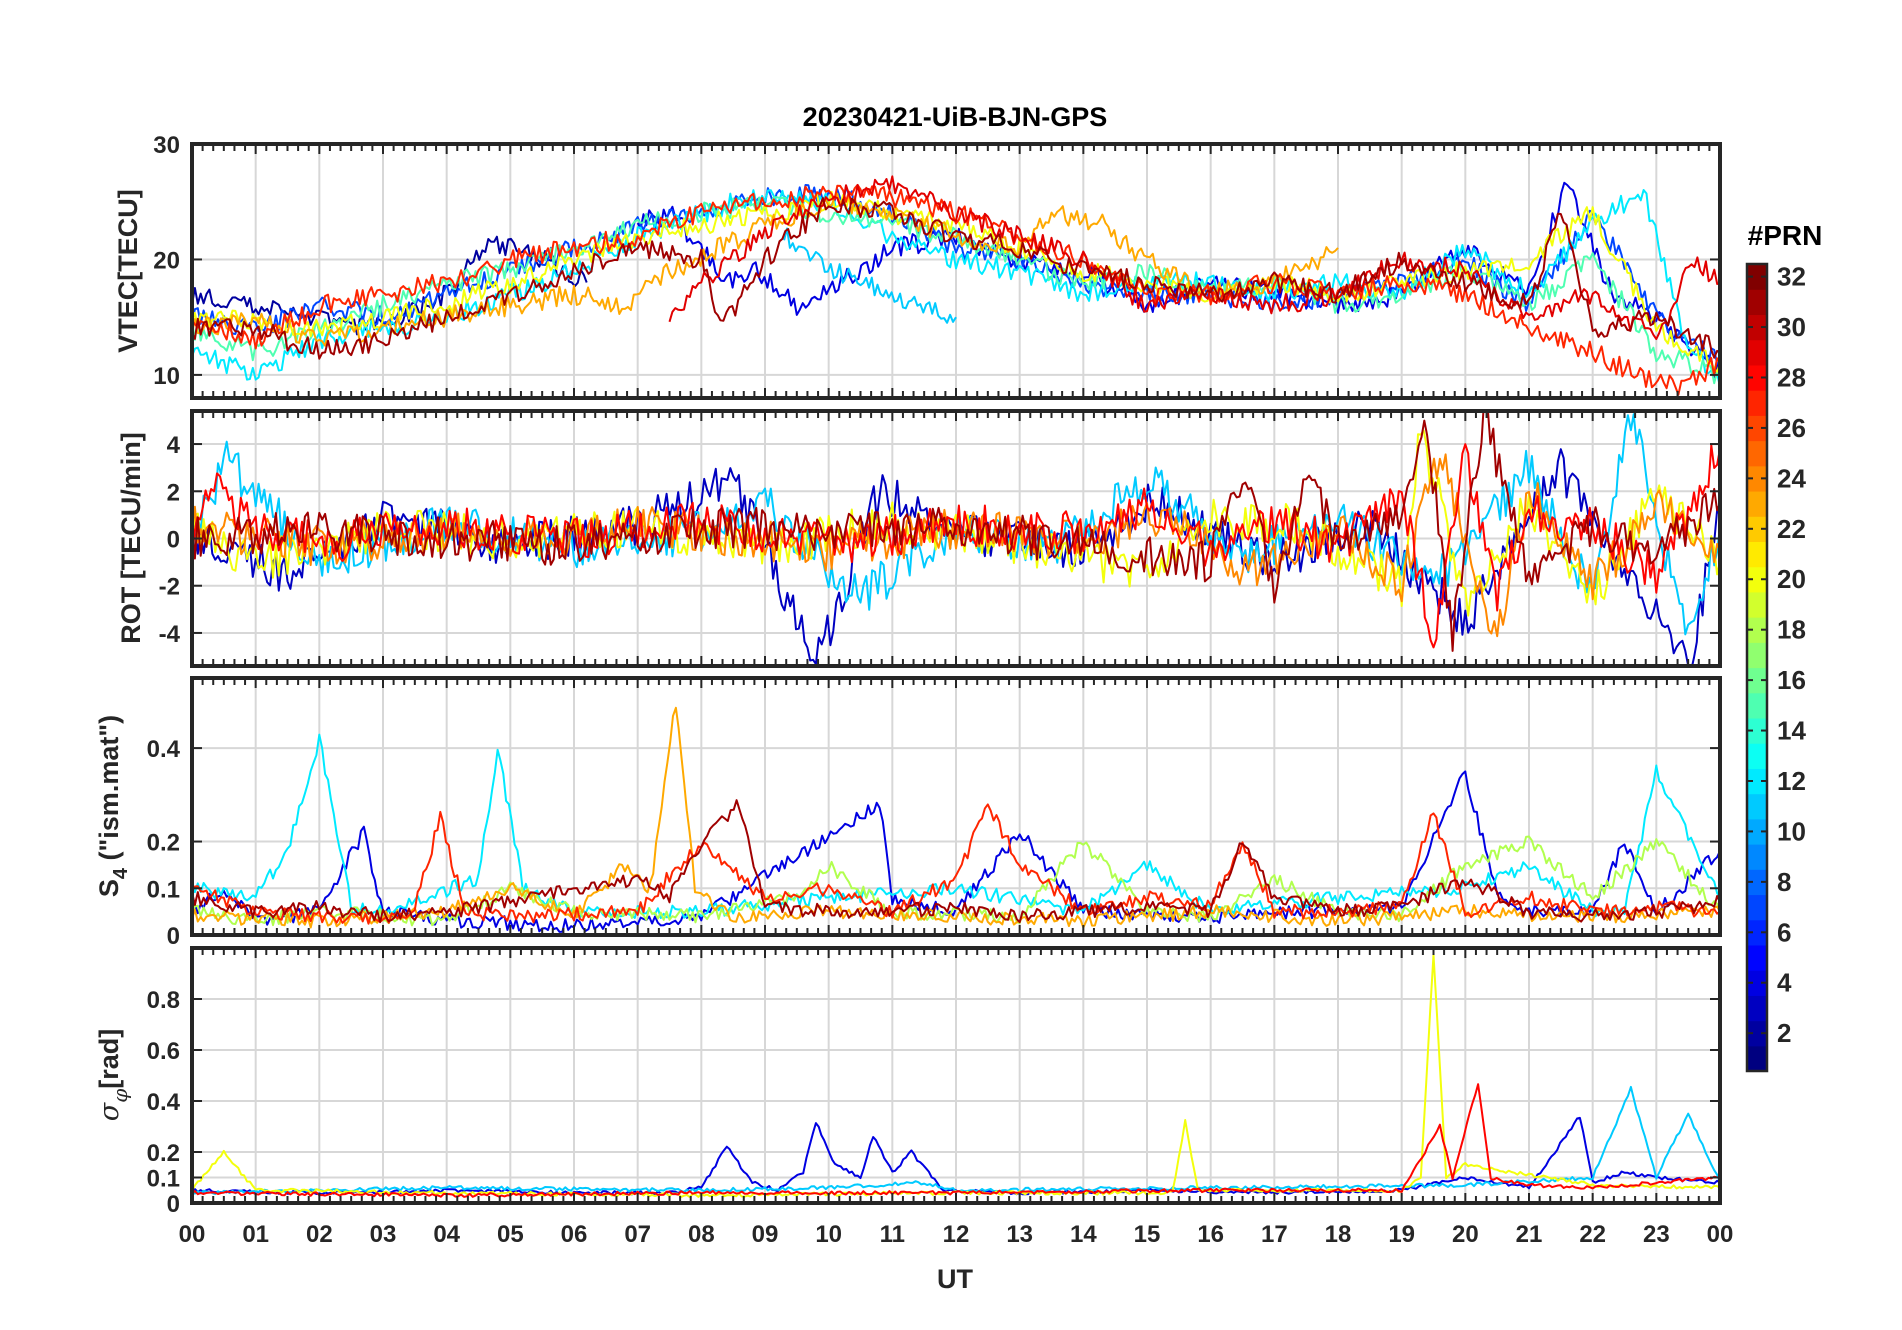 The width and height of the screenshot is (1902, 1330). I want to click on x-tick-label: 05, so click(510, 1234).